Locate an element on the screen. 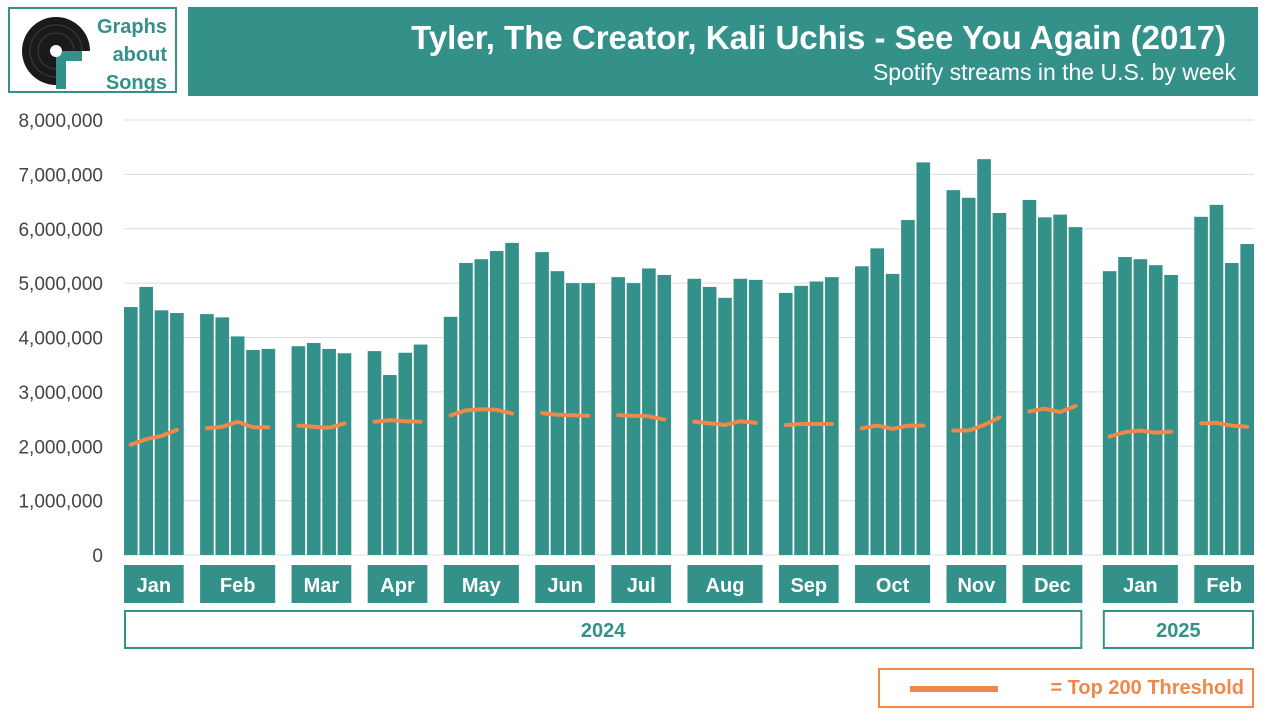 The image size is (1280, 720). legend-threshold-swatch is located at coordinates (954, 689).